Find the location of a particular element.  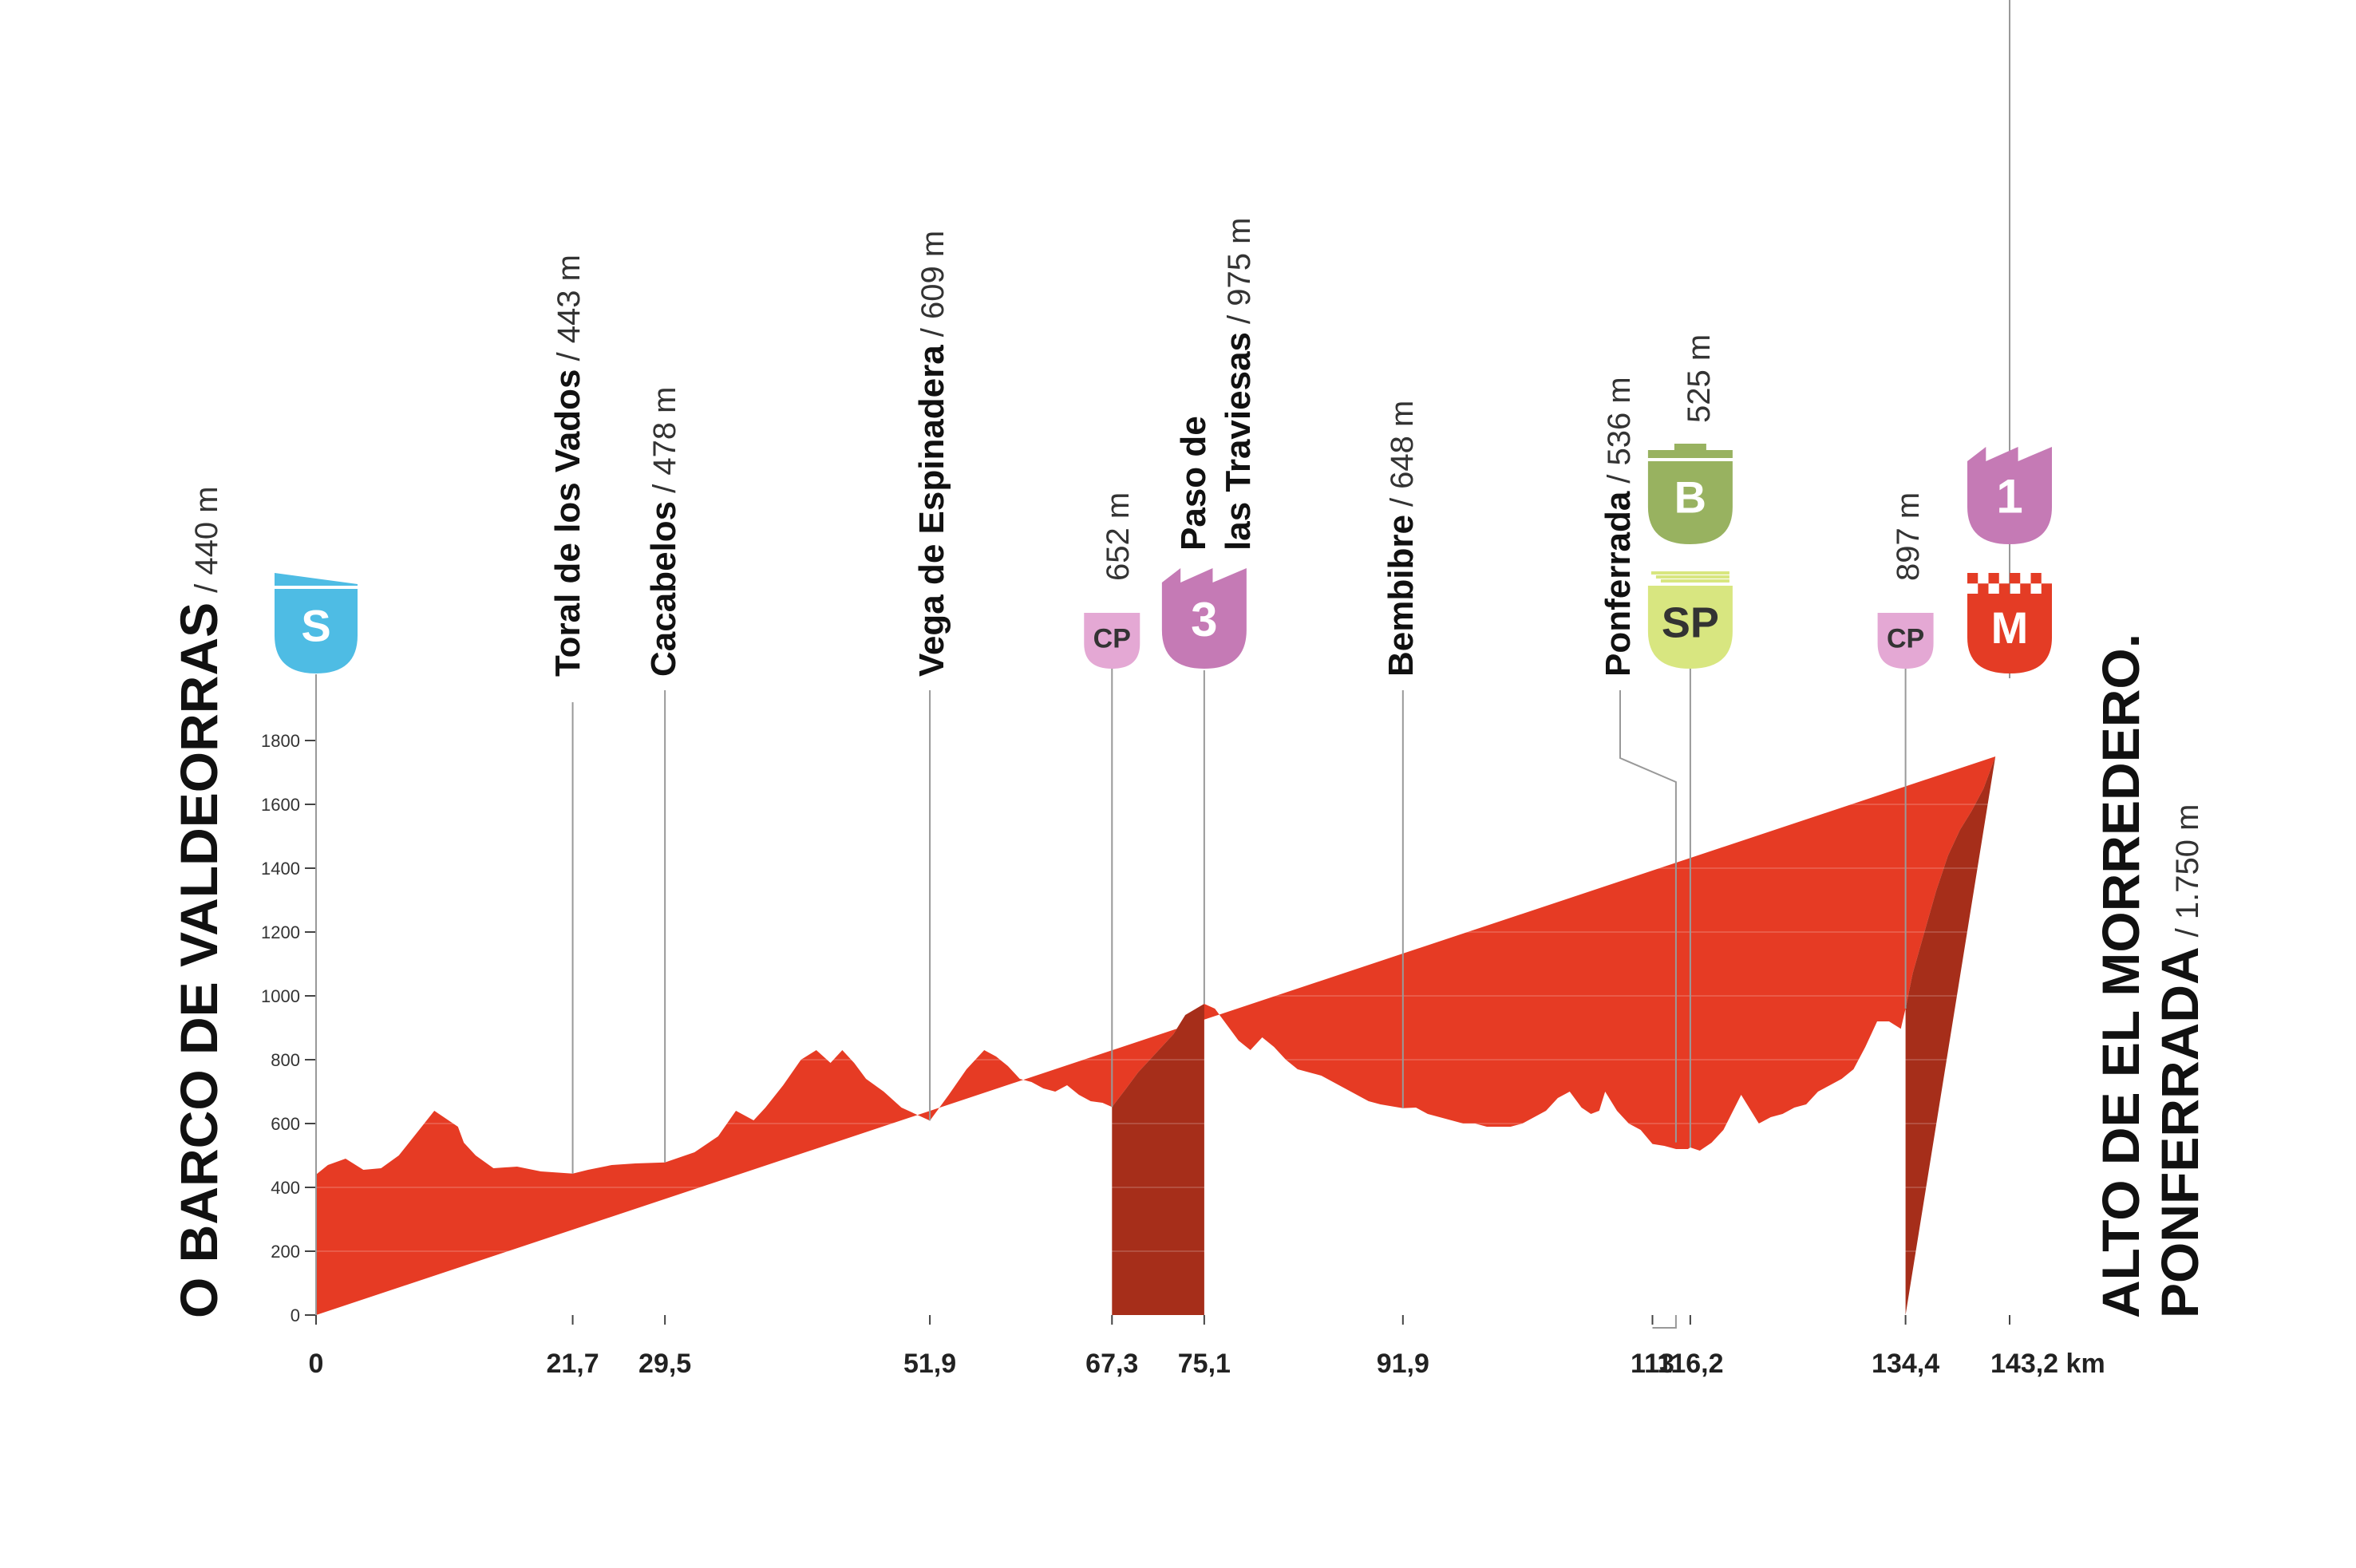

y-tick-label: 1600 is located at coordinates (280, 805).